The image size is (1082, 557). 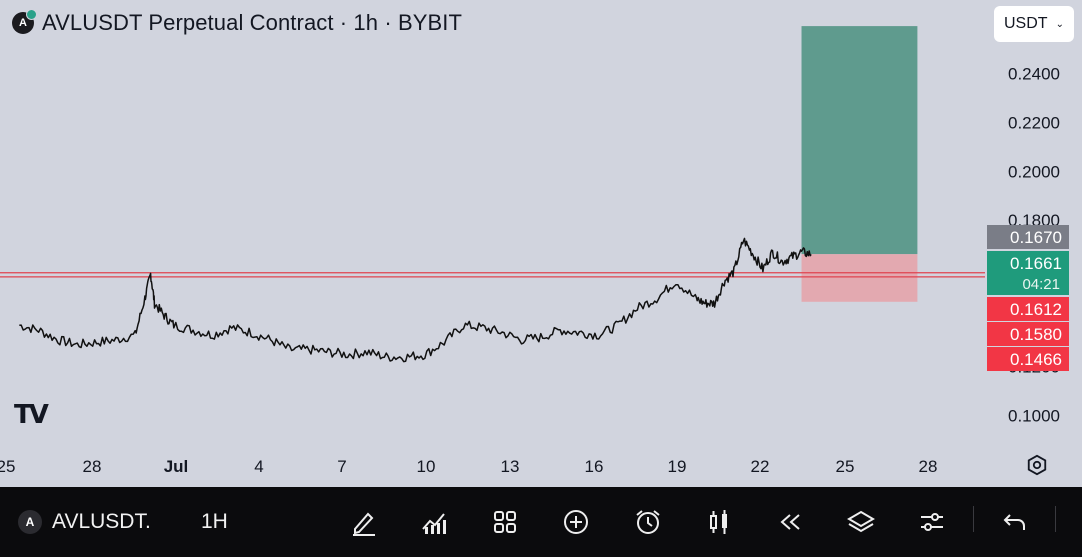 I want to click on time-tick-label: Jul, so click(x=176, y=466).